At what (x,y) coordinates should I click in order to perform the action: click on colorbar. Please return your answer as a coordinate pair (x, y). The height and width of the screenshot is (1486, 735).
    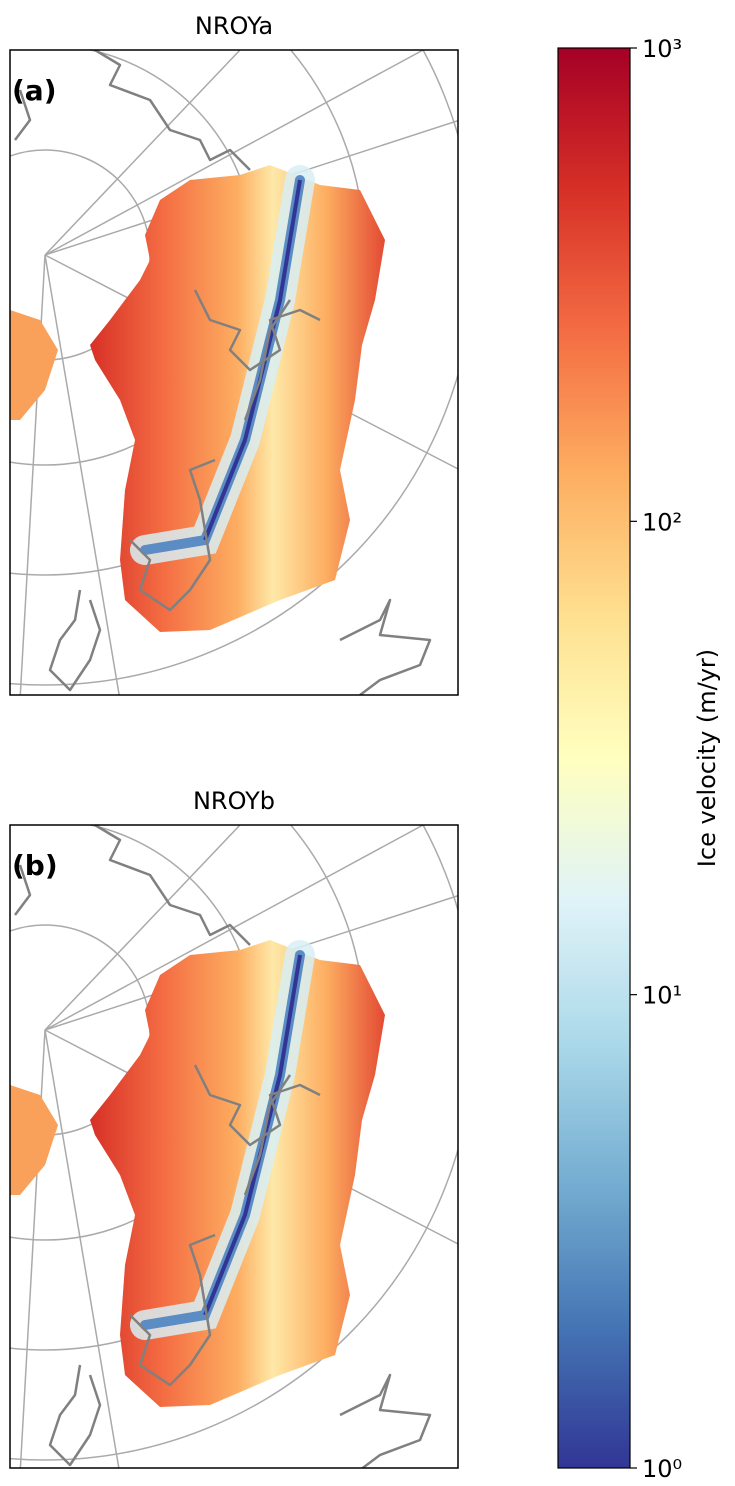
    Looking at the image, I should click on (594, 758).